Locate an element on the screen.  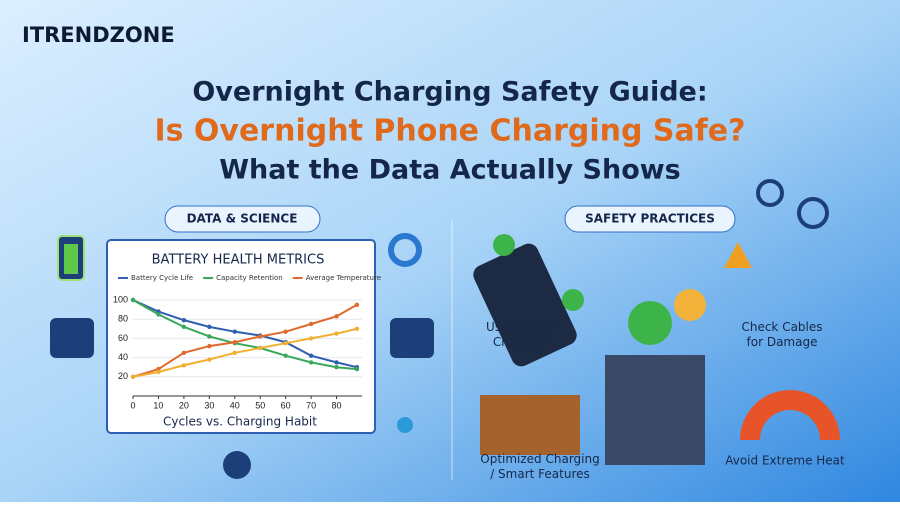
practice-label: Optimized Charging / Smart Features is located at coordinates (539, 466).